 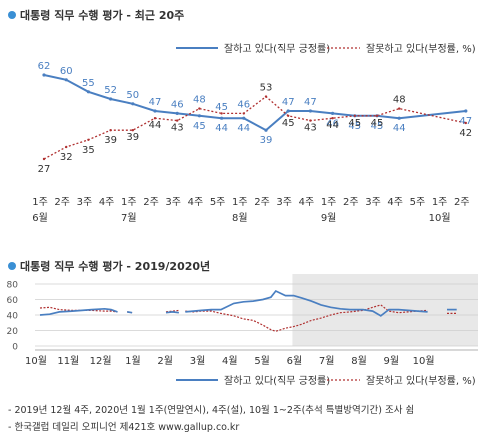 What do you see at coordinates (243, 104) in the screenshot?
I see `positive-data-label-upper: 46` at bounding box center [243, 104].